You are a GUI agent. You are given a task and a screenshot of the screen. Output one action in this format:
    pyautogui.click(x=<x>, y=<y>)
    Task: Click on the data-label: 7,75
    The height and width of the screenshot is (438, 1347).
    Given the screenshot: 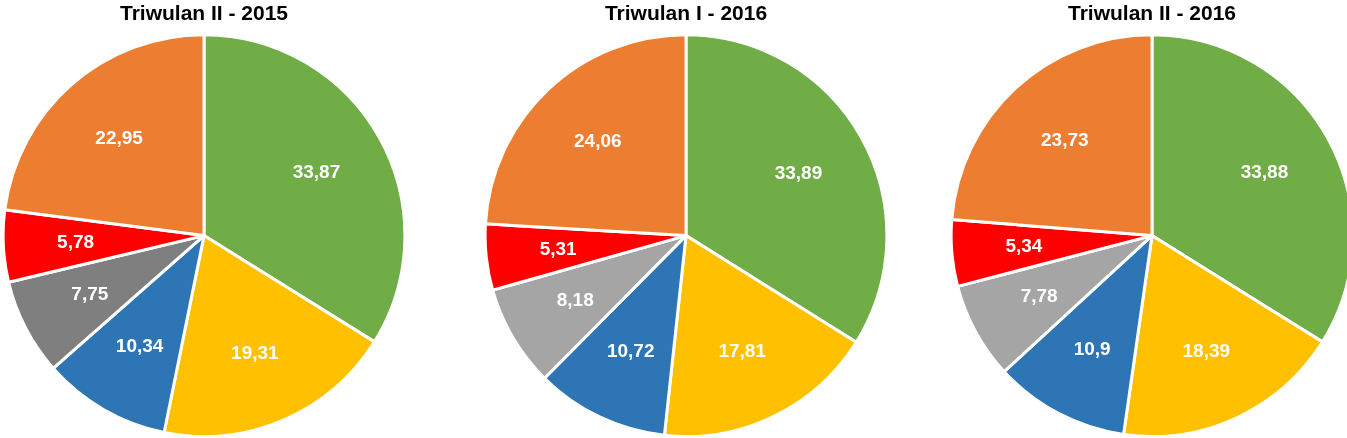 What is the action you would take?
    pyautogui.click(x=90, y=293)
    